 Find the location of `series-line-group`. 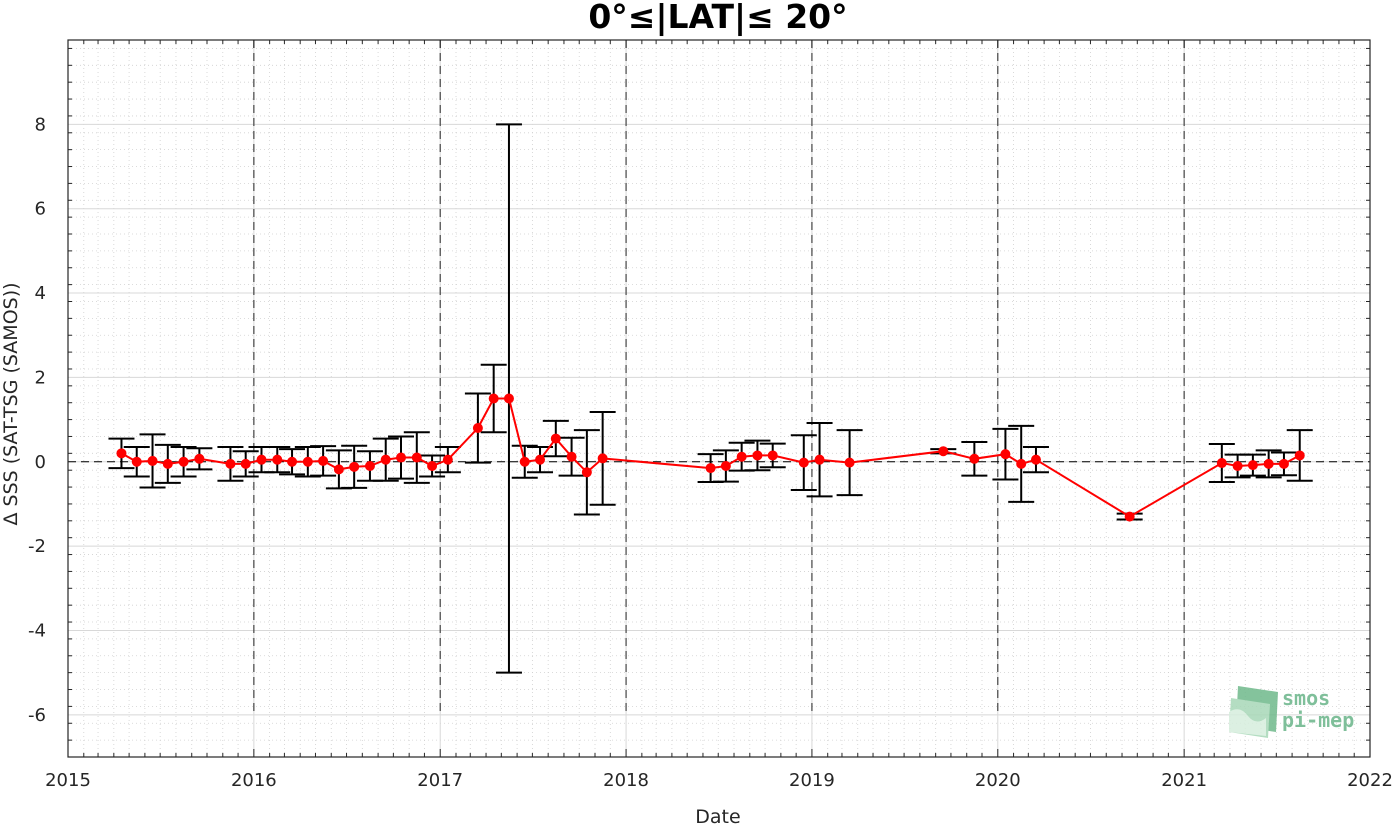

series-line-group is located at coordinates (710, 457).